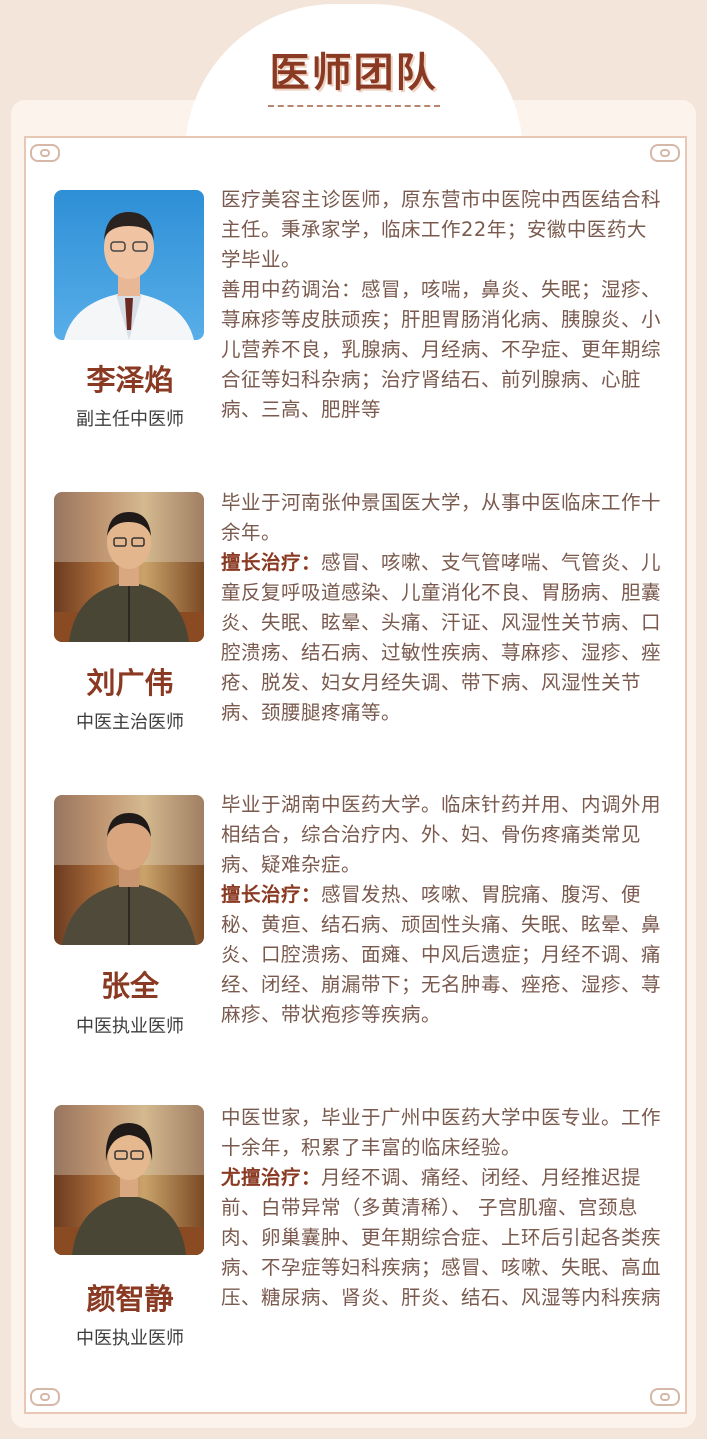 The width and height of the screenshot is (707, 1439). I want to click on doctor-name: 张全, so click(129, 986).